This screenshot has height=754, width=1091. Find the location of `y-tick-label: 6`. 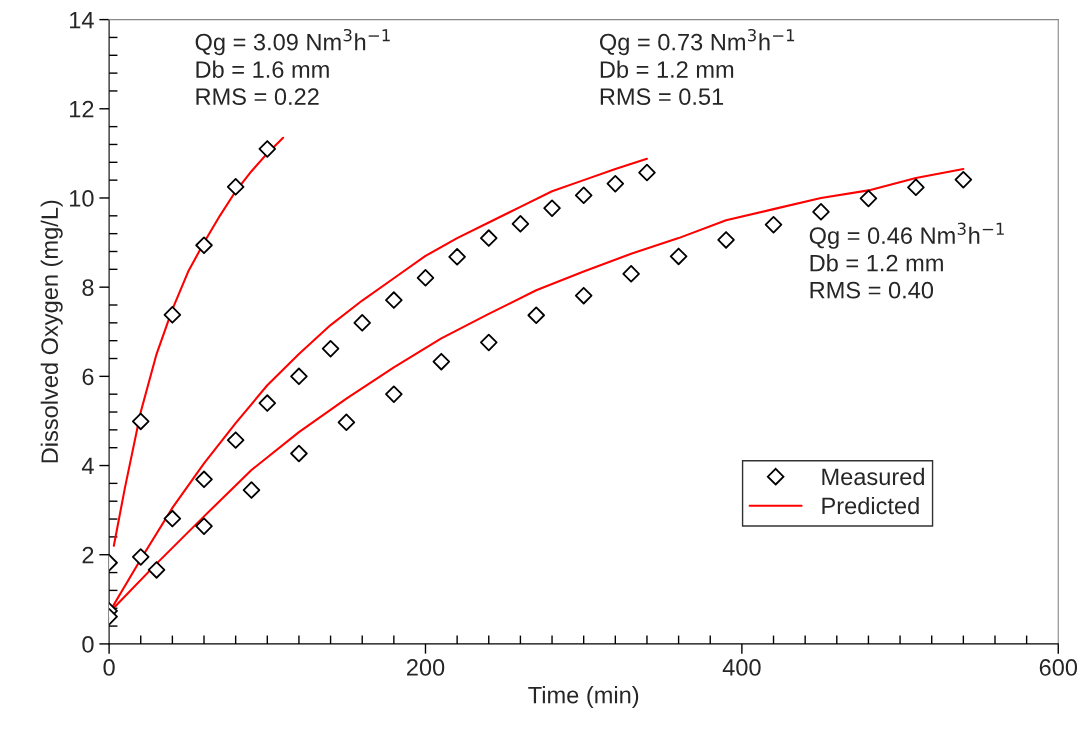

y-tick-label: 6 is located at coordinates (88, 377).